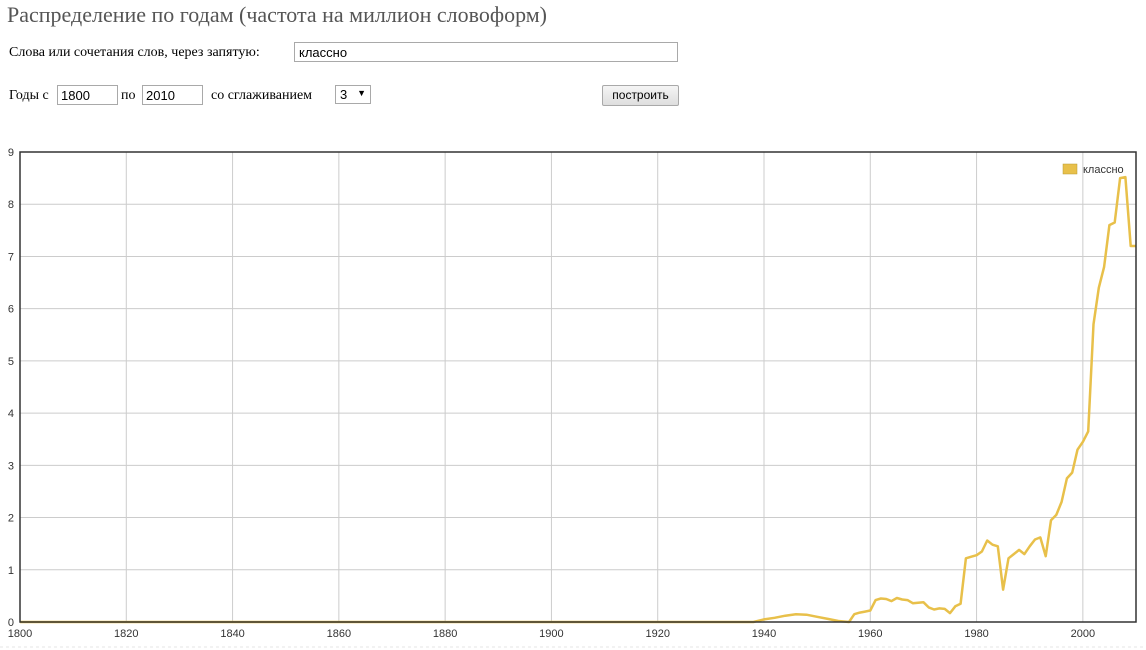 Image resolution: width=1146 pixels, height=650 pixels. I want to click on years-from-label: Годы с, so click(29, 95).